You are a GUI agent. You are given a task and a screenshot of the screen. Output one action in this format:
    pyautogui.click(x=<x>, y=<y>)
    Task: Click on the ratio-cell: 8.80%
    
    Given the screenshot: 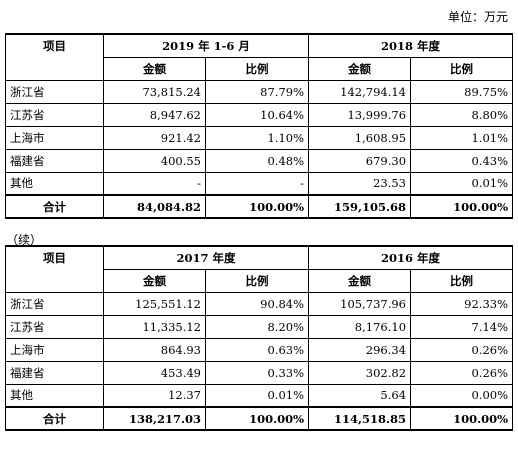 What is the action you would take?
    pyautogui.click(x=462, y=114)
    